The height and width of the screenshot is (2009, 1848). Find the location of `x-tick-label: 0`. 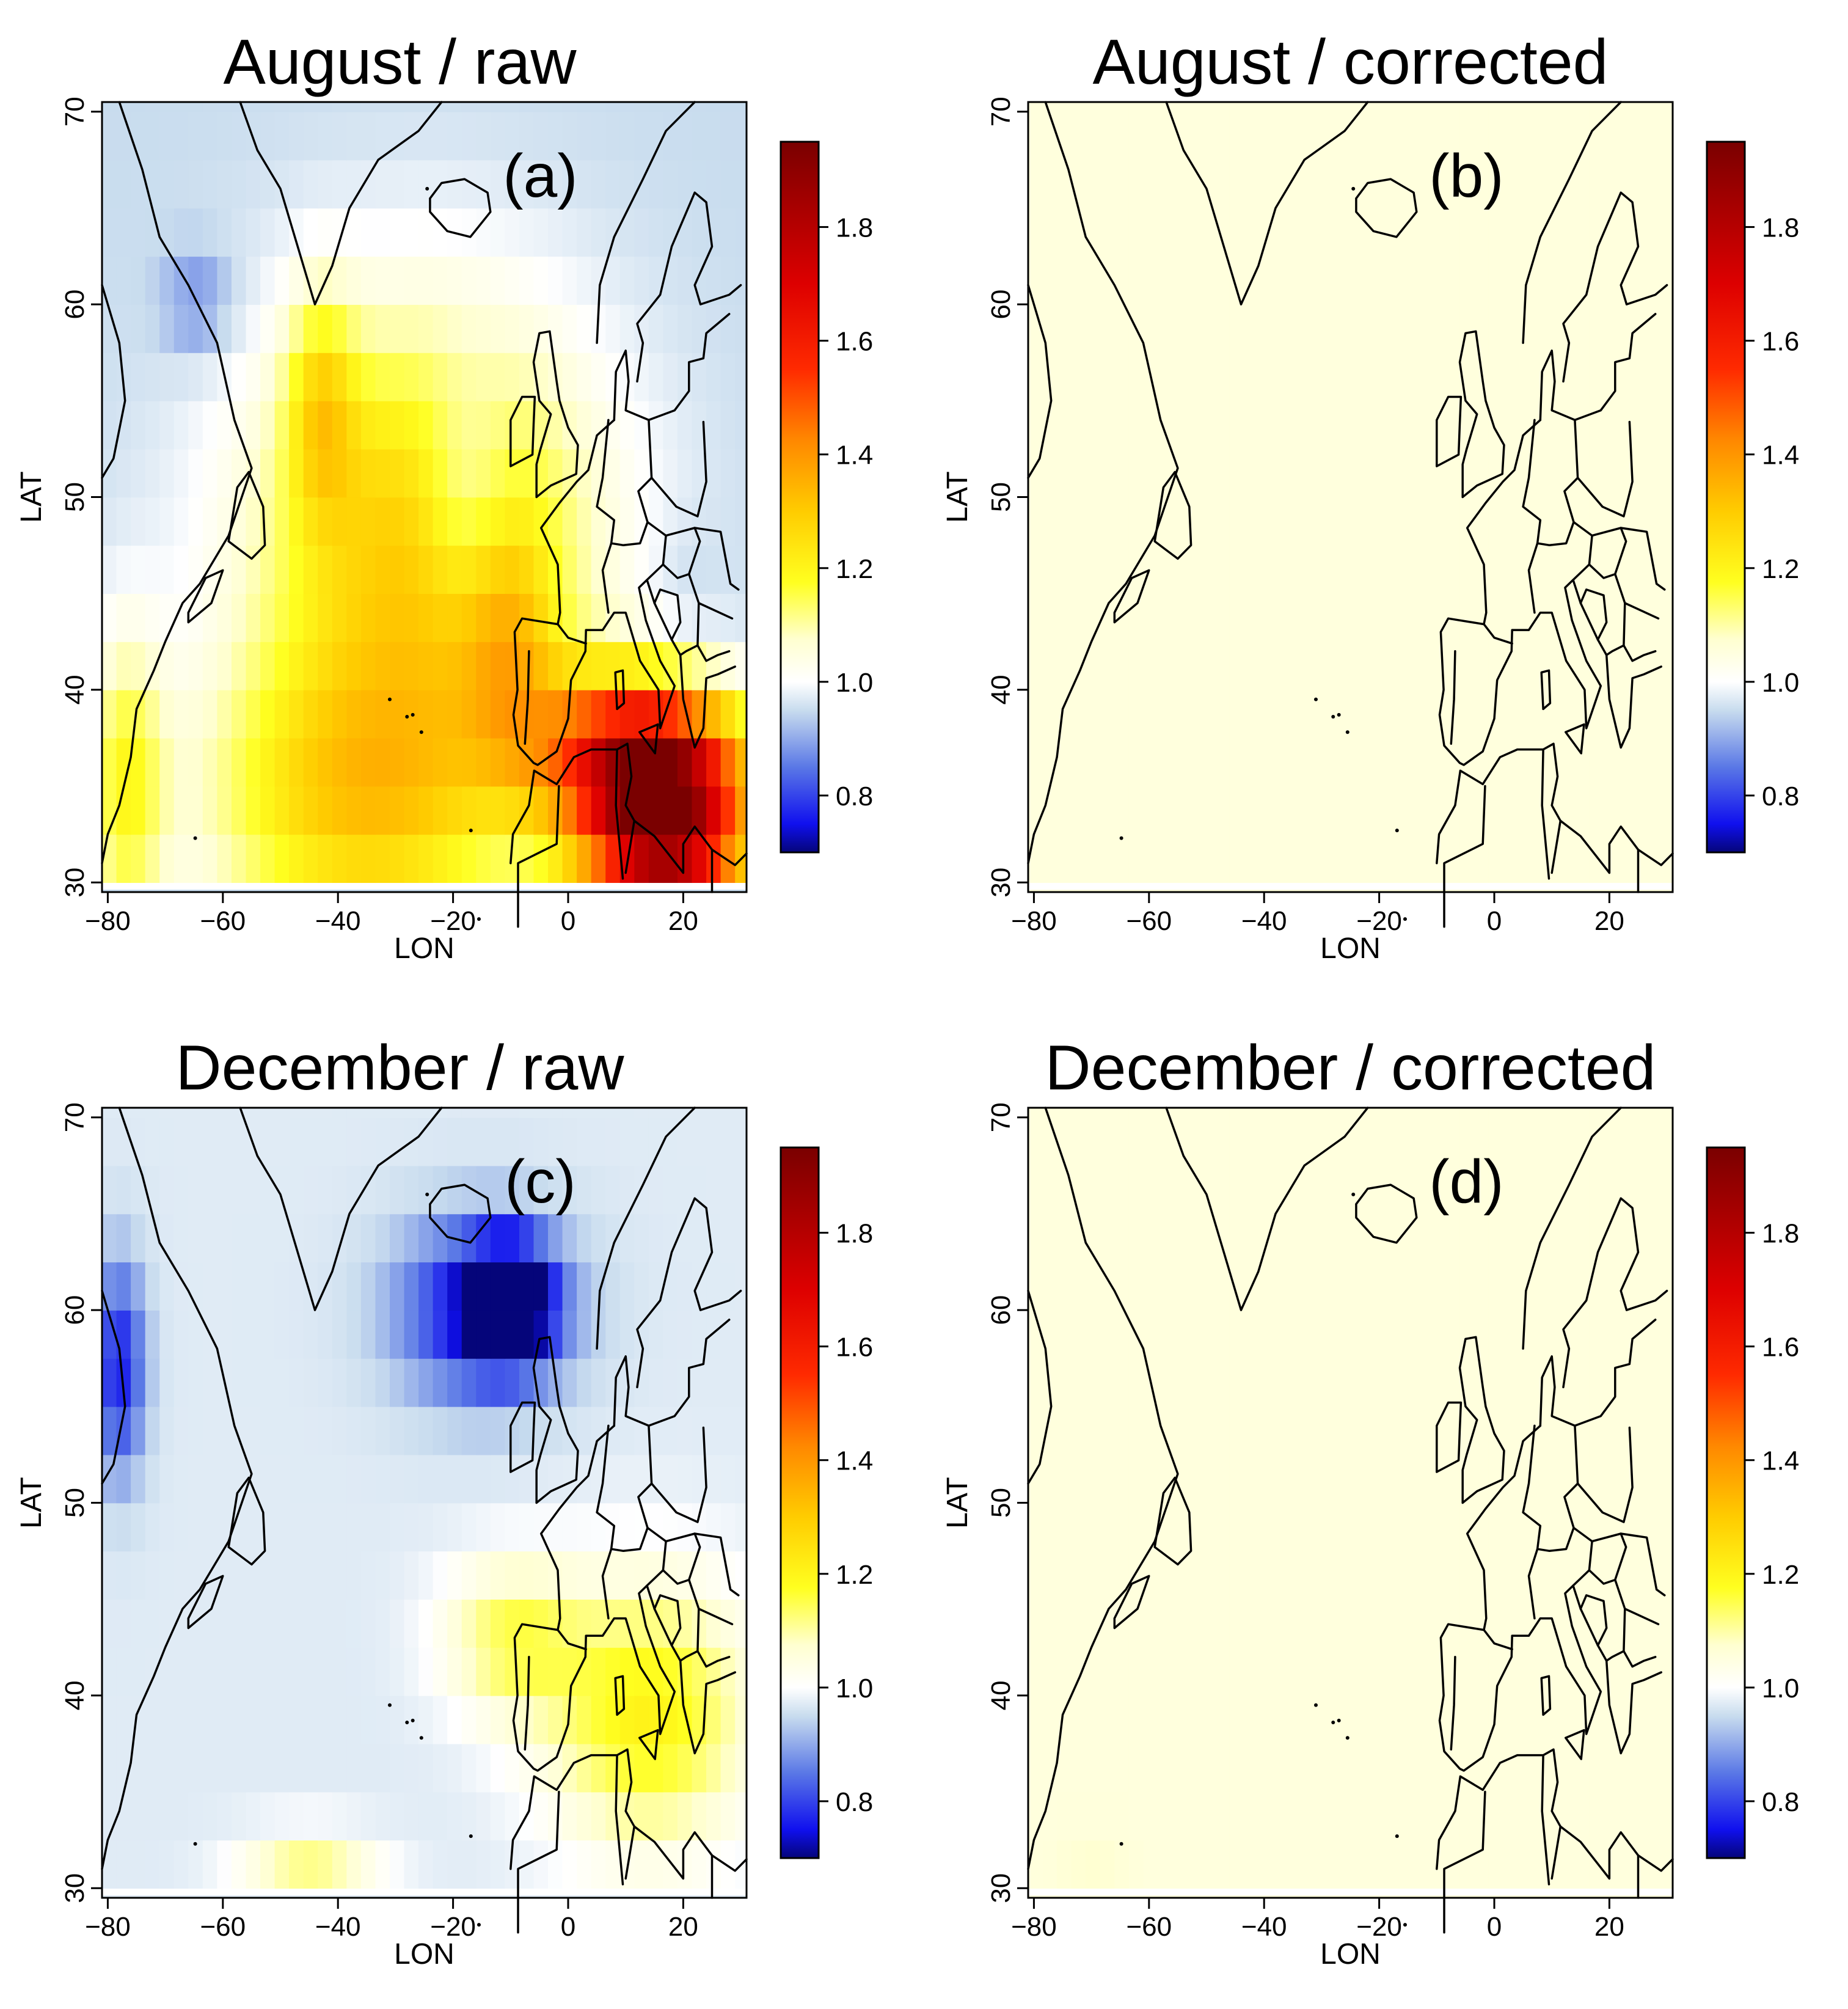

x-tick-label: 0 is located at coordinates (1494, 1927).